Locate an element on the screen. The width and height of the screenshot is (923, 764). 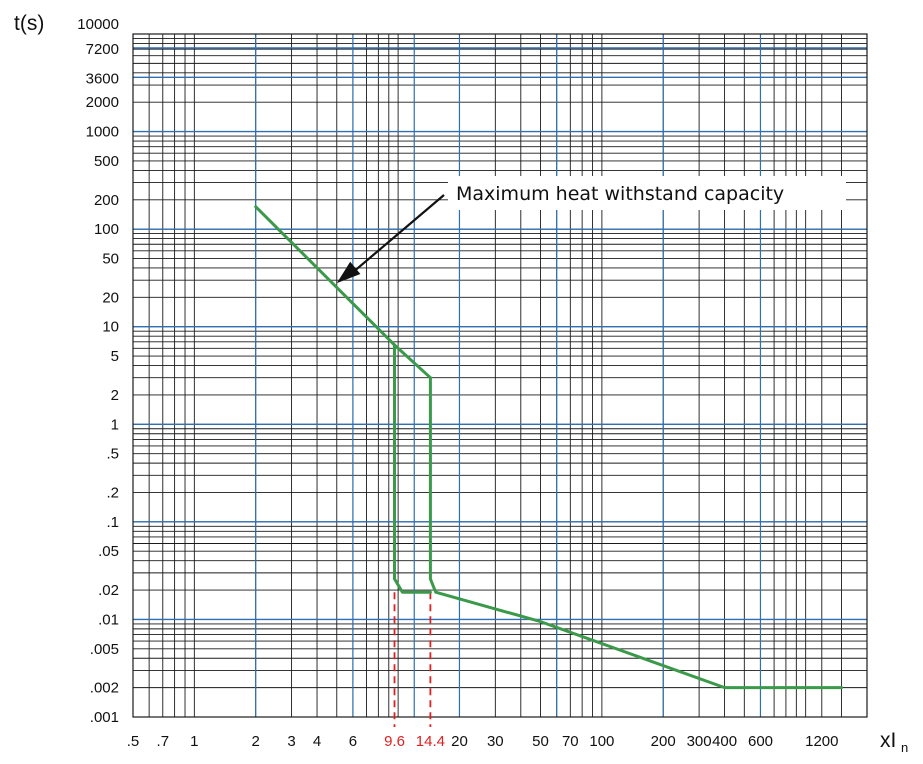
x-tick-label: 2 is located at coordinates (256, 741).